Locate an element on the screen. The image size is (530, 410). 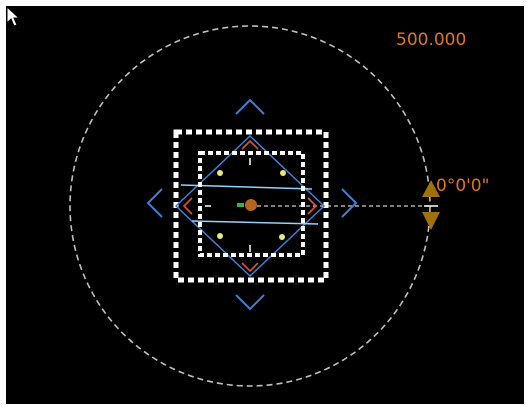
red-arrow-left is located at coordinates (187, 206).